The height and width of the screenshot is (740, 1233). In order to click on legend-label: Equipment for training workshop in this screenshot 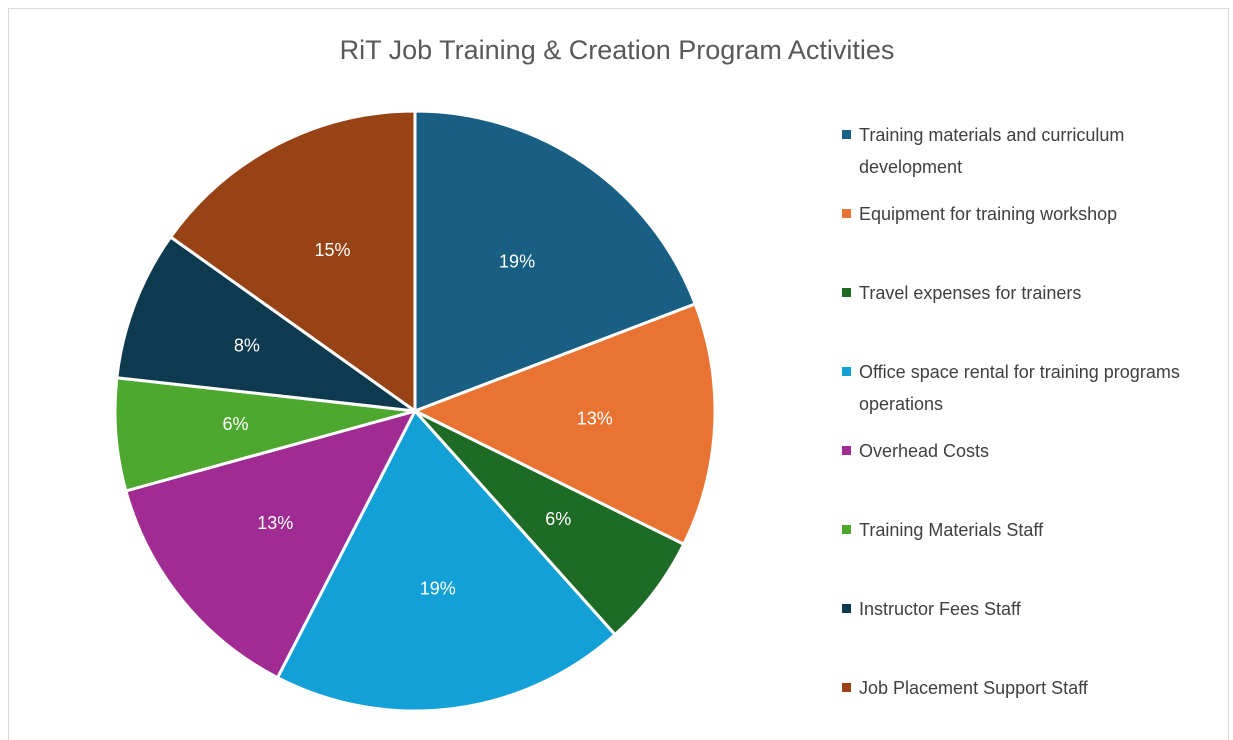, I will do `click(988, 214)`.